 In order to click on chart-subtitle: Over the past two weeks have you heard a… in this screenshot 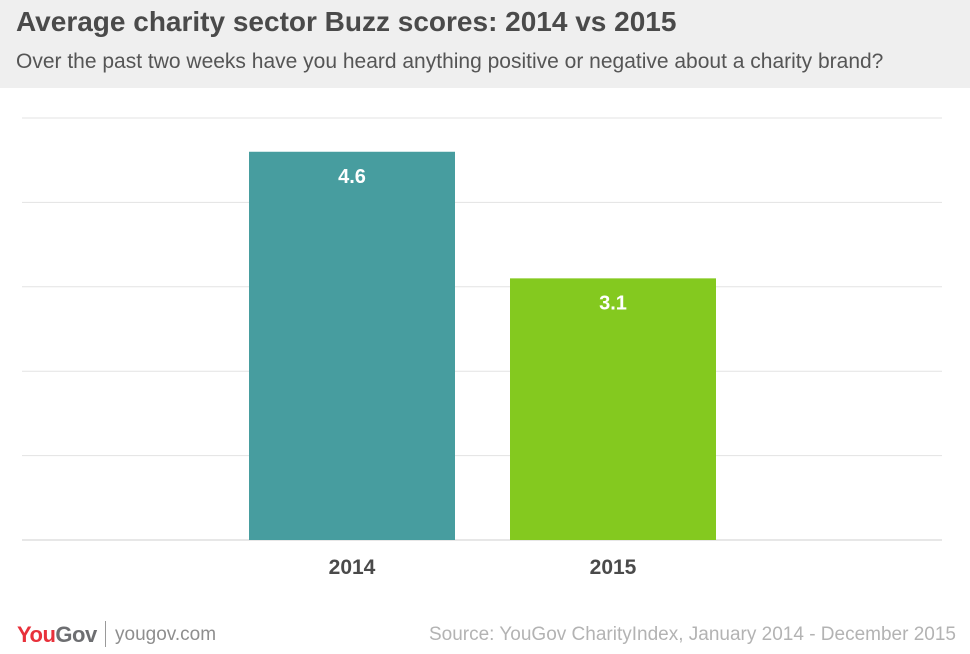, I will do `click(450, 61)`.